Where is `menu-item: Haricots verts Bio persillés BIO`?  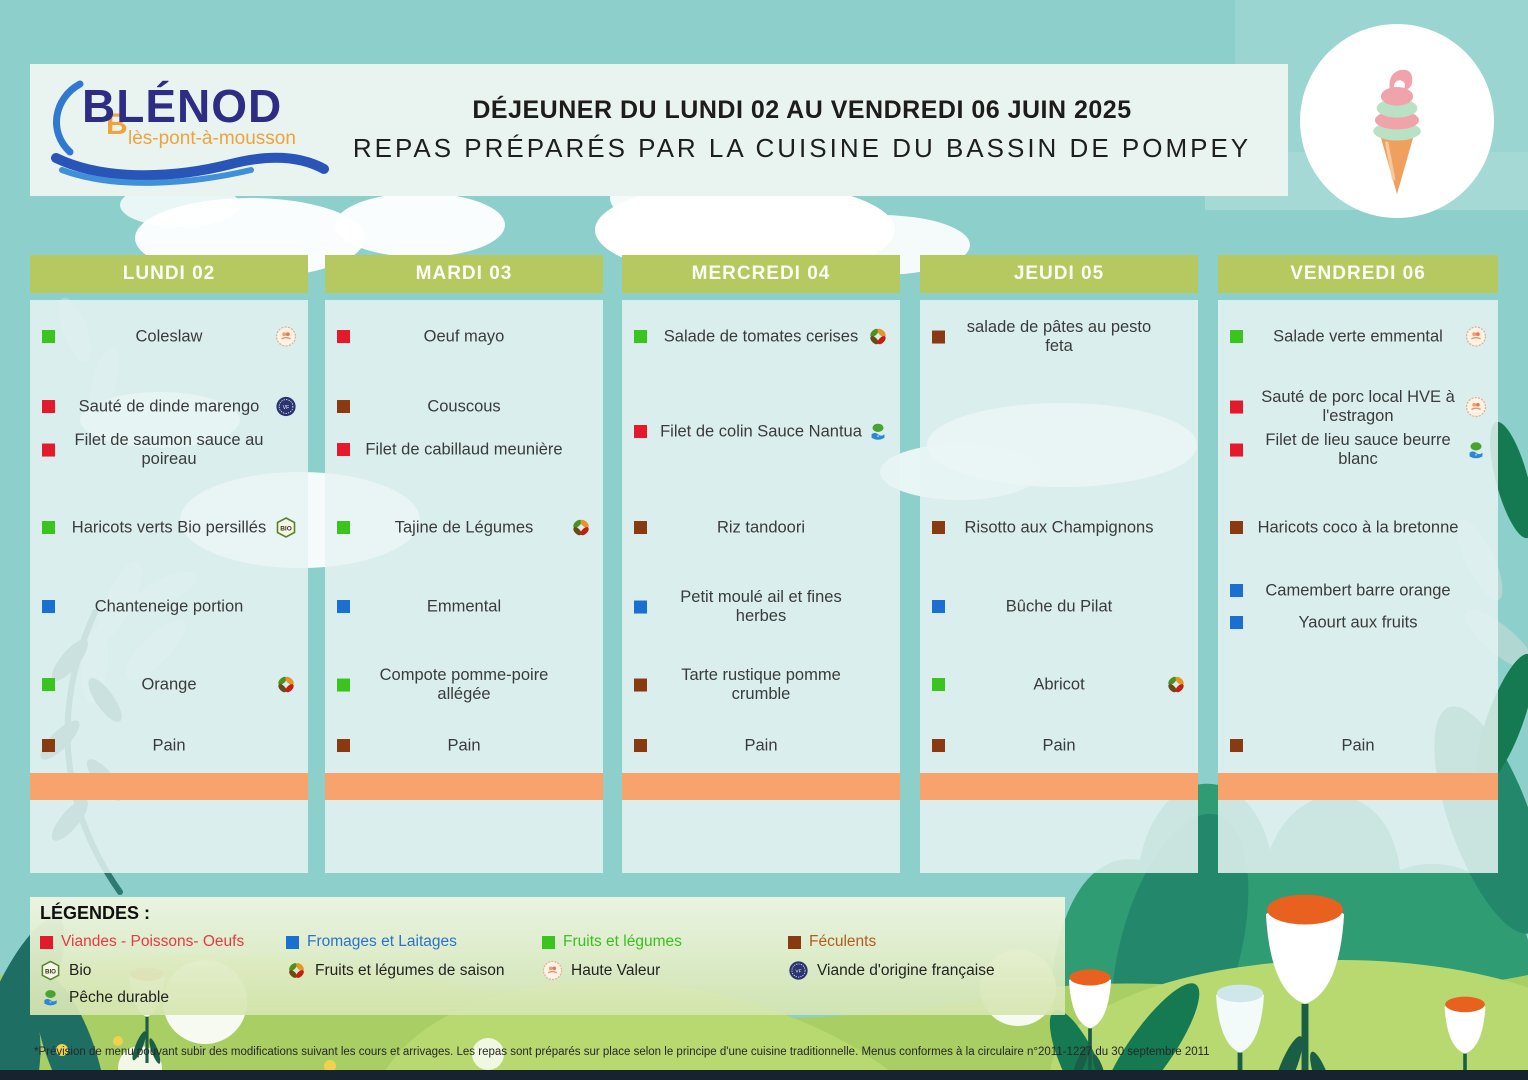 menu-item: Haricots verts Bio persillés BIO is located at coordinates (169, 528).